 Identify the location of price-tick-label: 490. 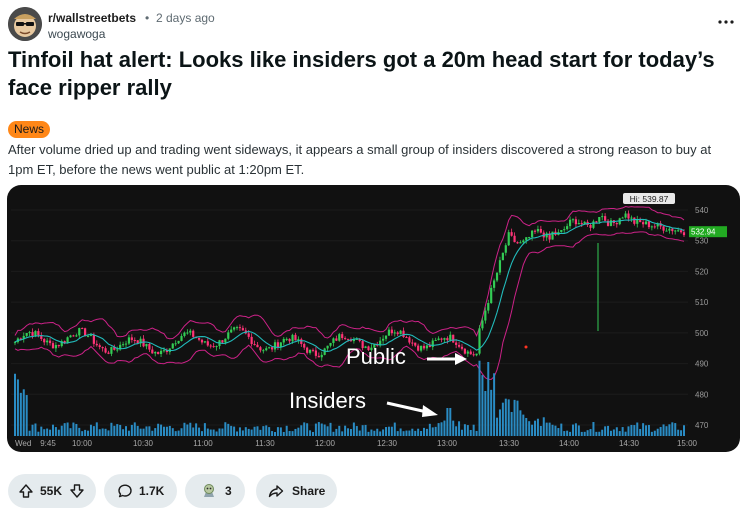
(702, 364).